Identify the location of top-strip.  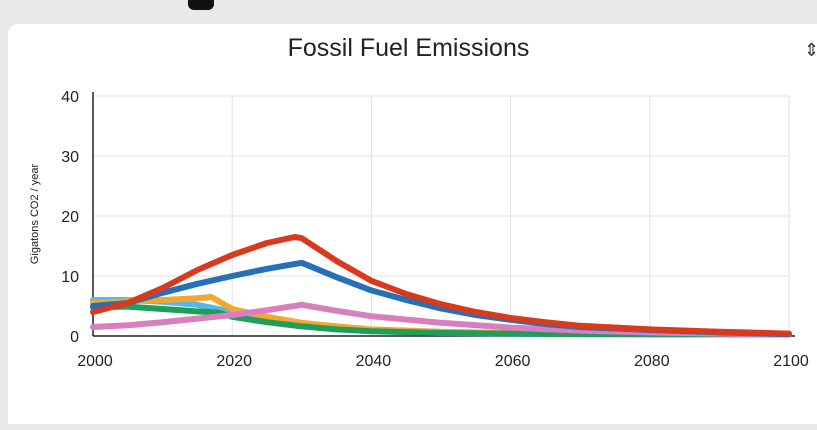
(408, 12).